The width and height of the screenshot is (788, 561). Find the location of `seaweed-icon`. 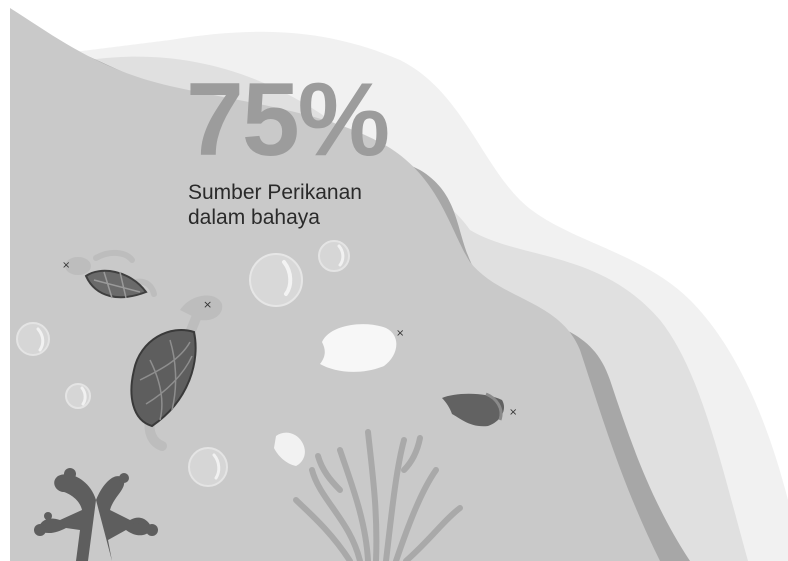

seaweed-icon is located at coordinates (378, 495).